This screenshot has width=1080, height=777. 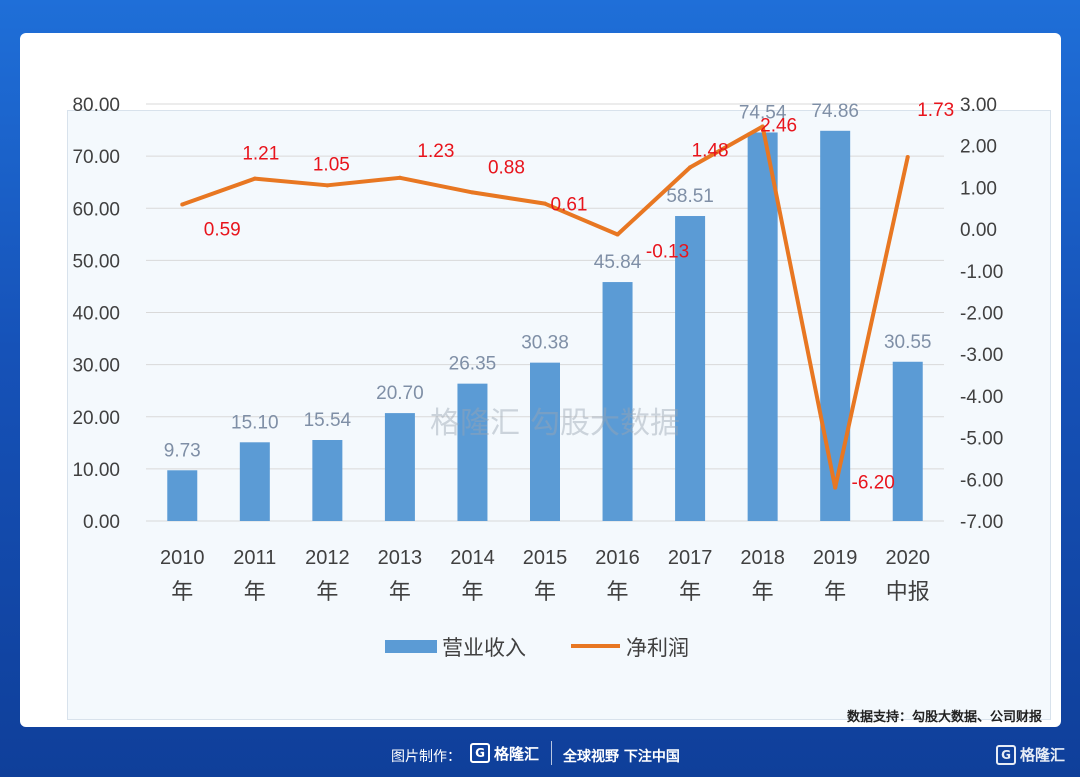 I want to click on bar-data-label: 26.35, so click(x=473, y=364).